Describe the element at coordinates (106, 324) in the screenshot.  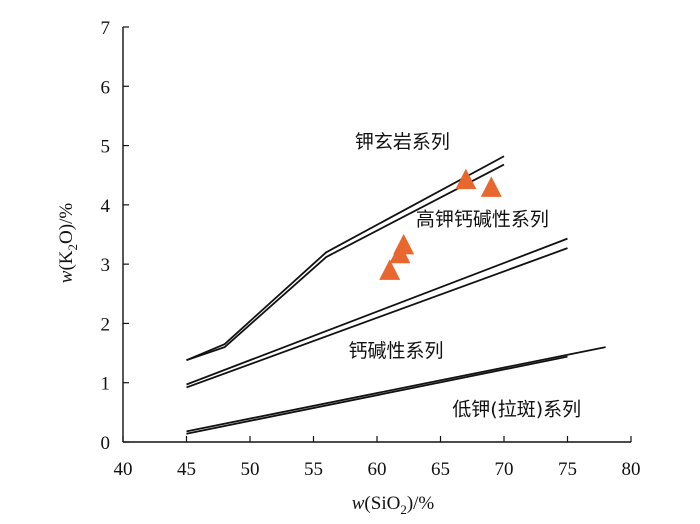
I see `y-tick-label: 2` at that location.